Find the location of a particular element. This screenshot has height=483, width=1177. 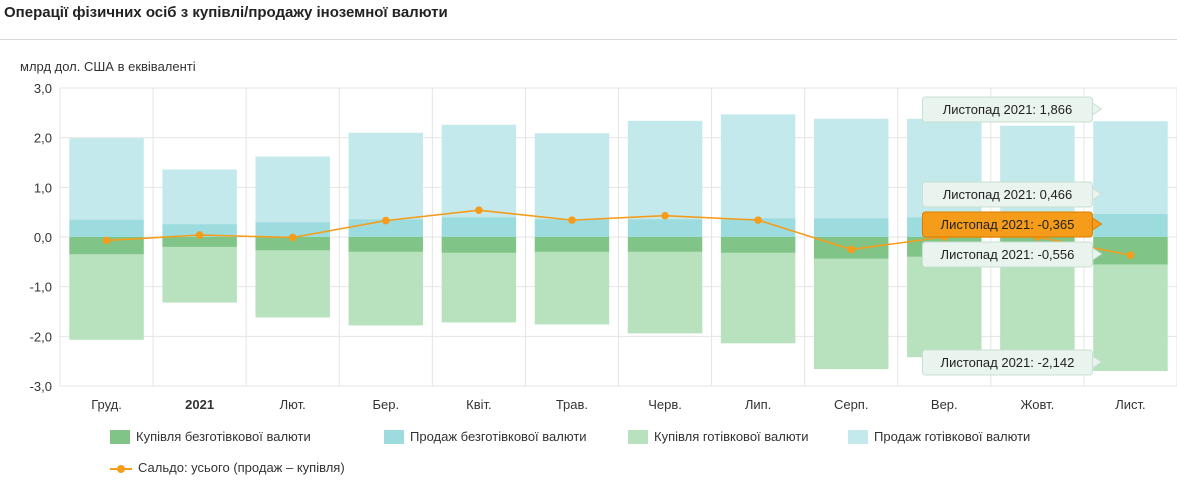

x-tick-label: Жовт. is located at coordinates (1037, 404).